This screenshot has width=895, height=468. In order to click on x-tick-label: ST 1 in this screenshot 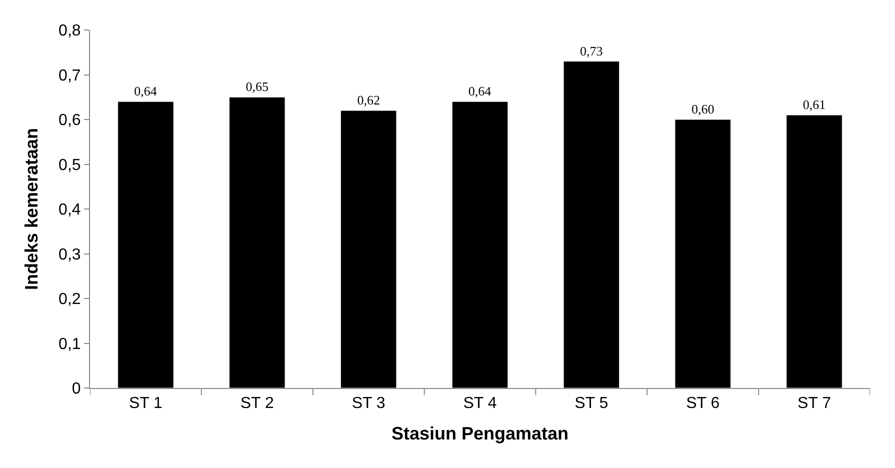, I will do `click(145, 403)`.